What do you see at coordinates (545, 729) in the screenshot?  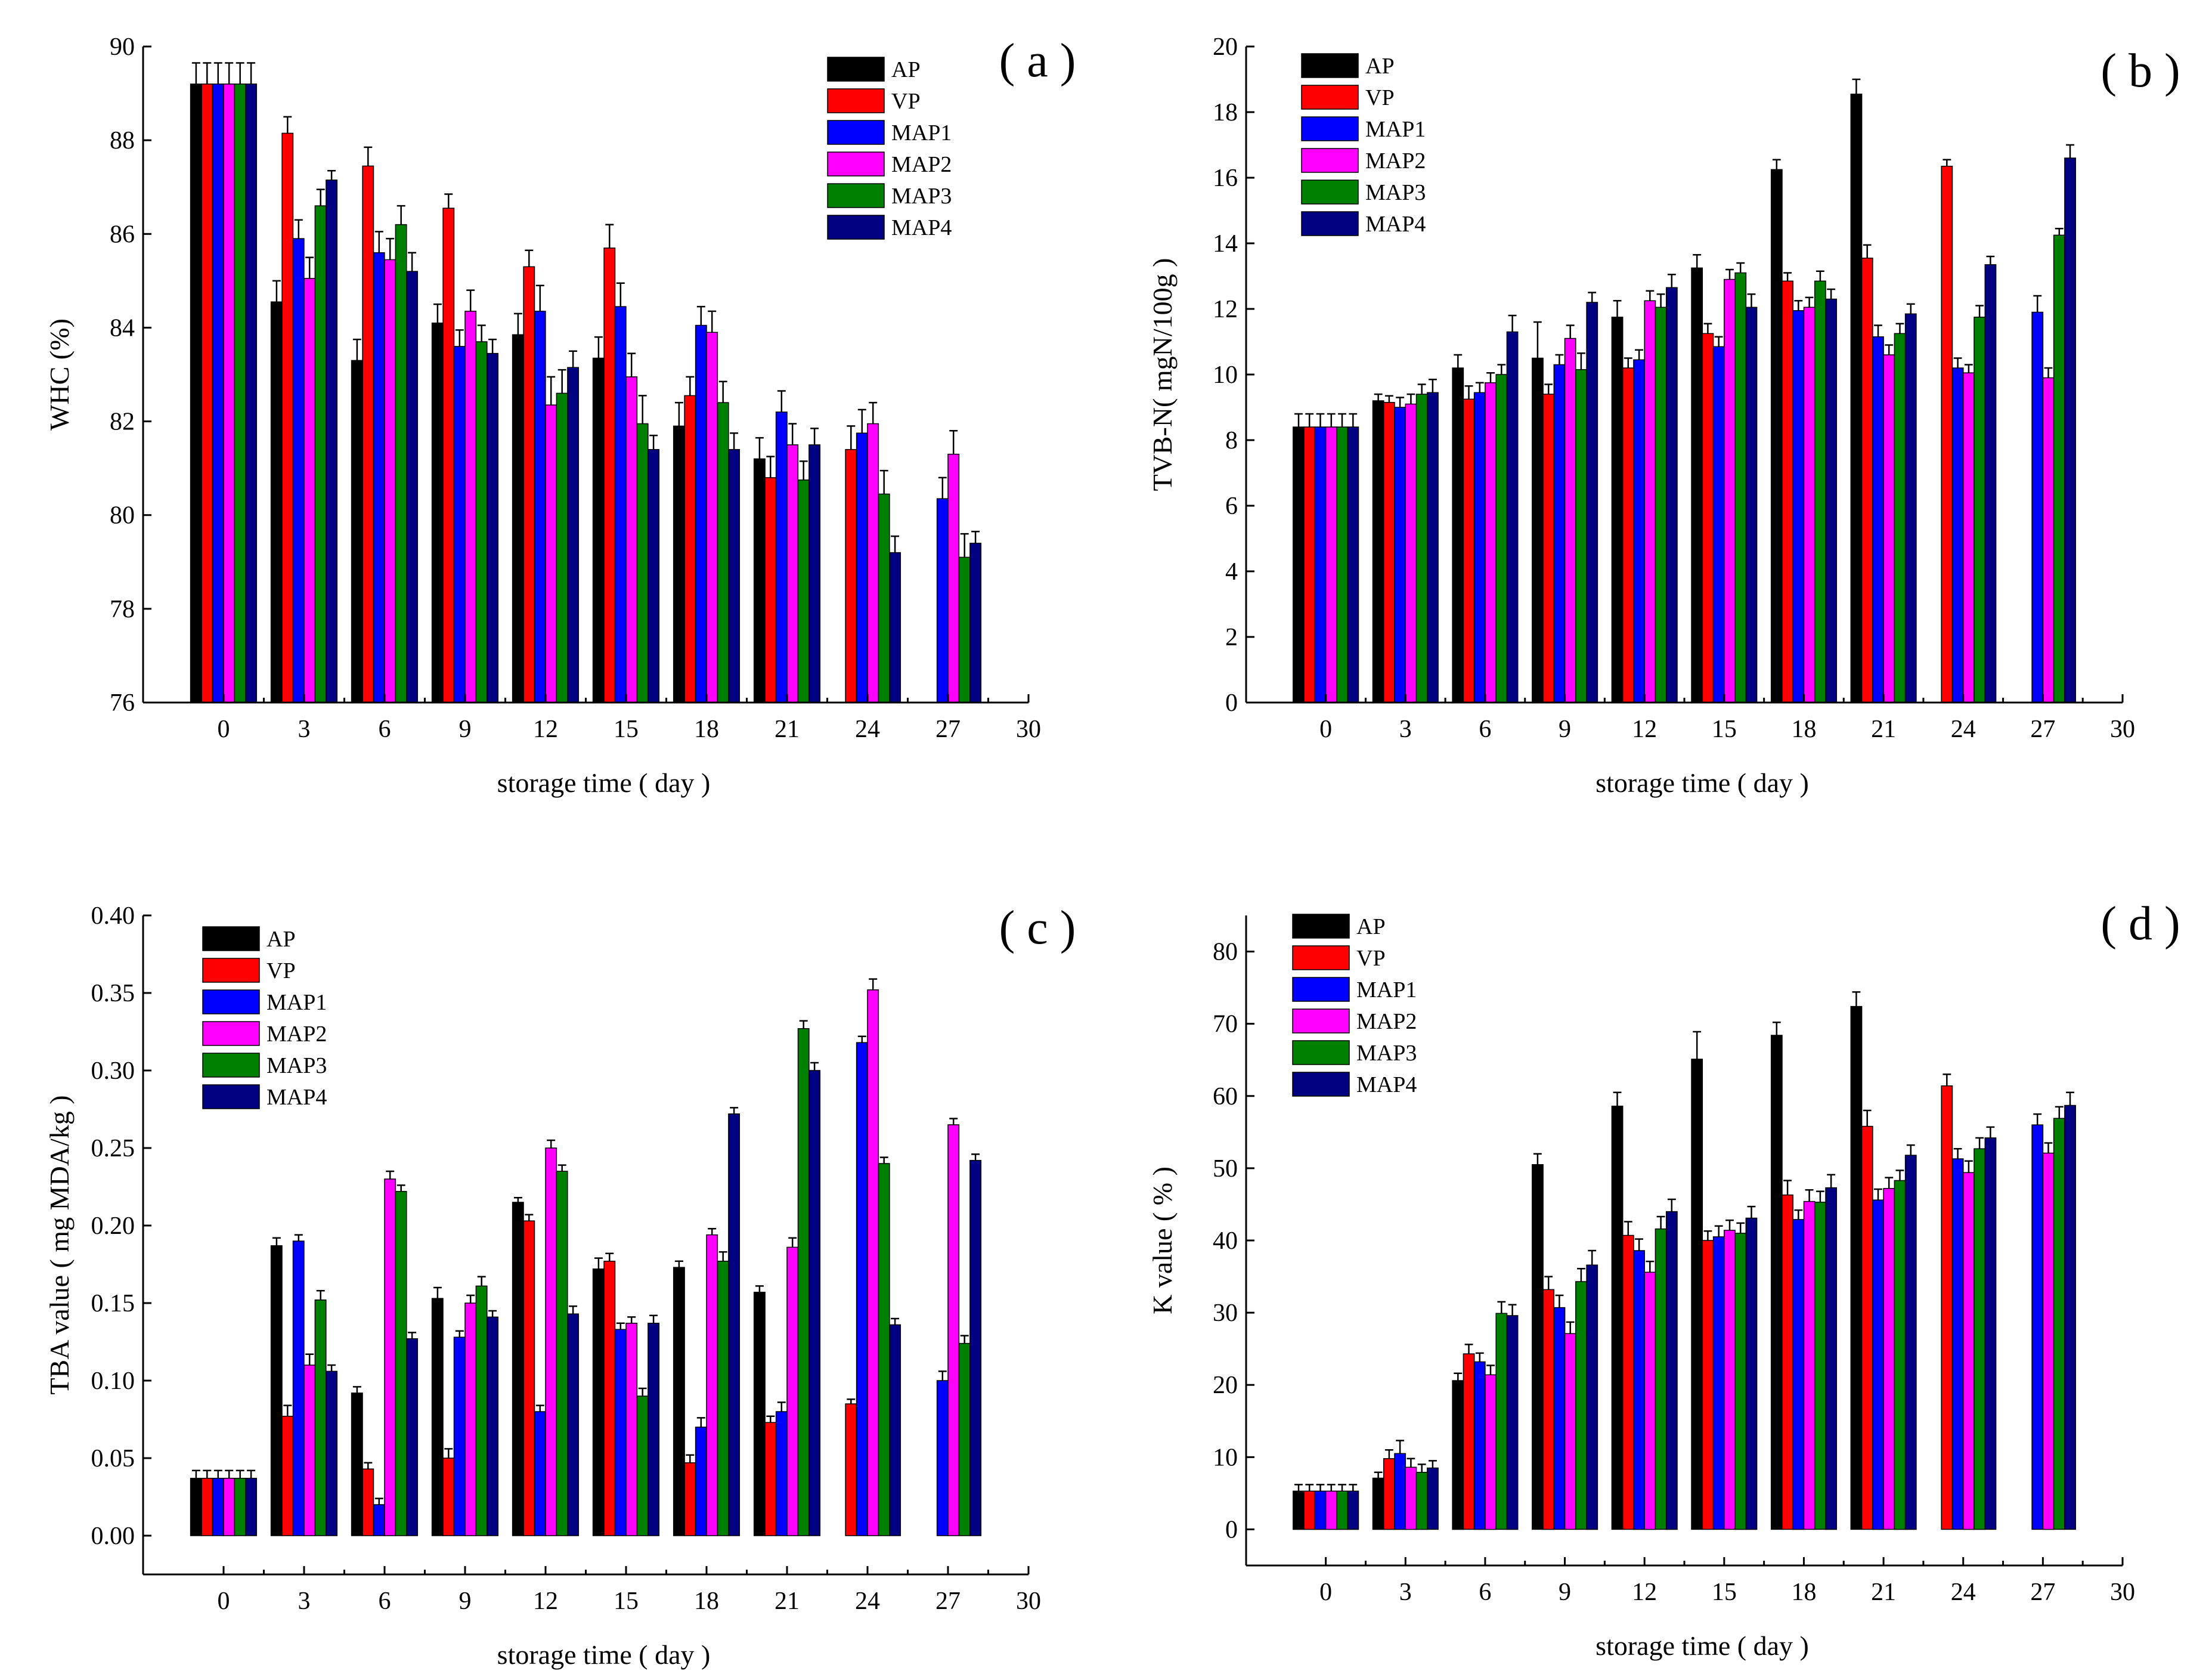 I see `x-tick-label: 12` at bounding box center [545, 729].